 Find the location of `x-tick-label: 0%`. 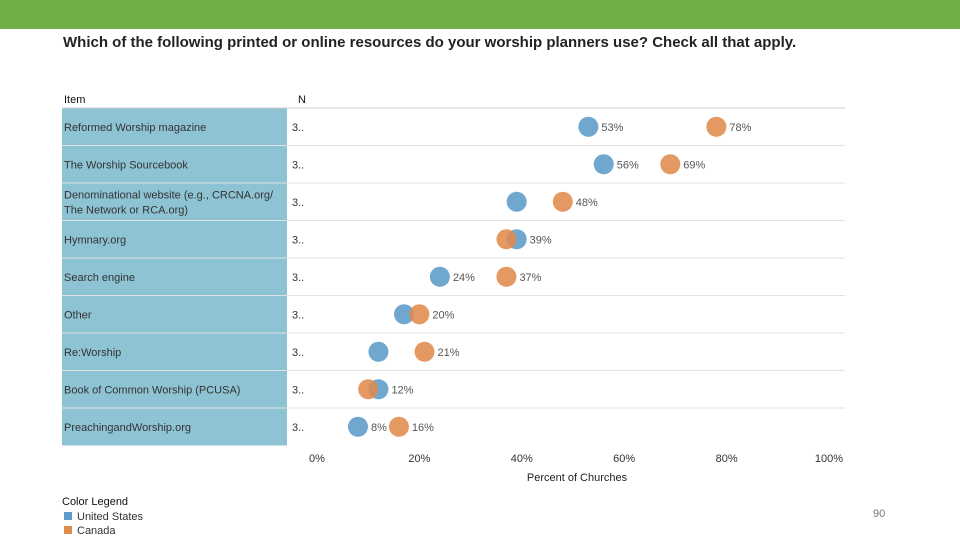

x-tick-label: 0% is located at coordinates (317, 459).